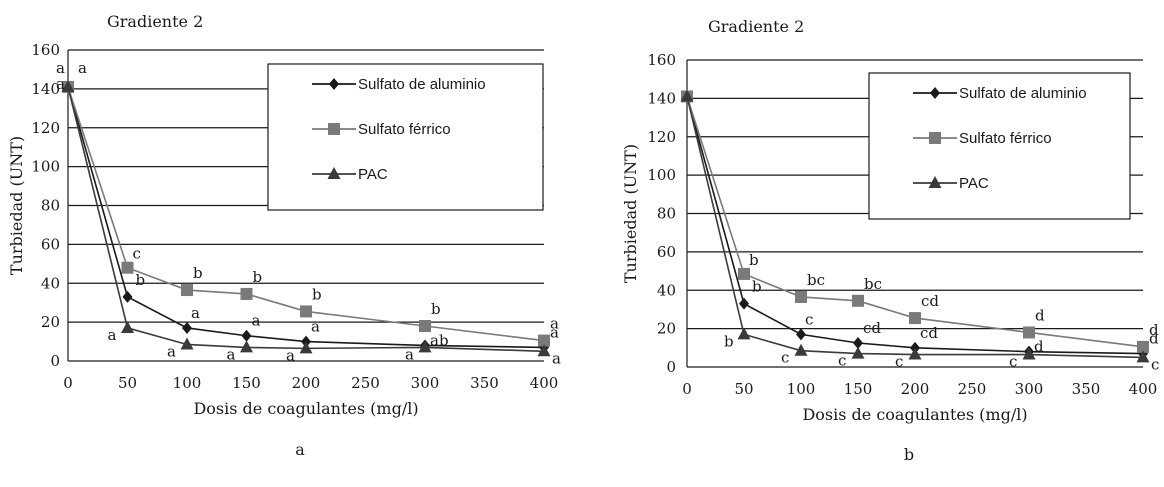 The image size is (1164, 487). Describe the element at coordinates (666, 214) in the screenshot. I see `y-tick-label: 80` at that location.